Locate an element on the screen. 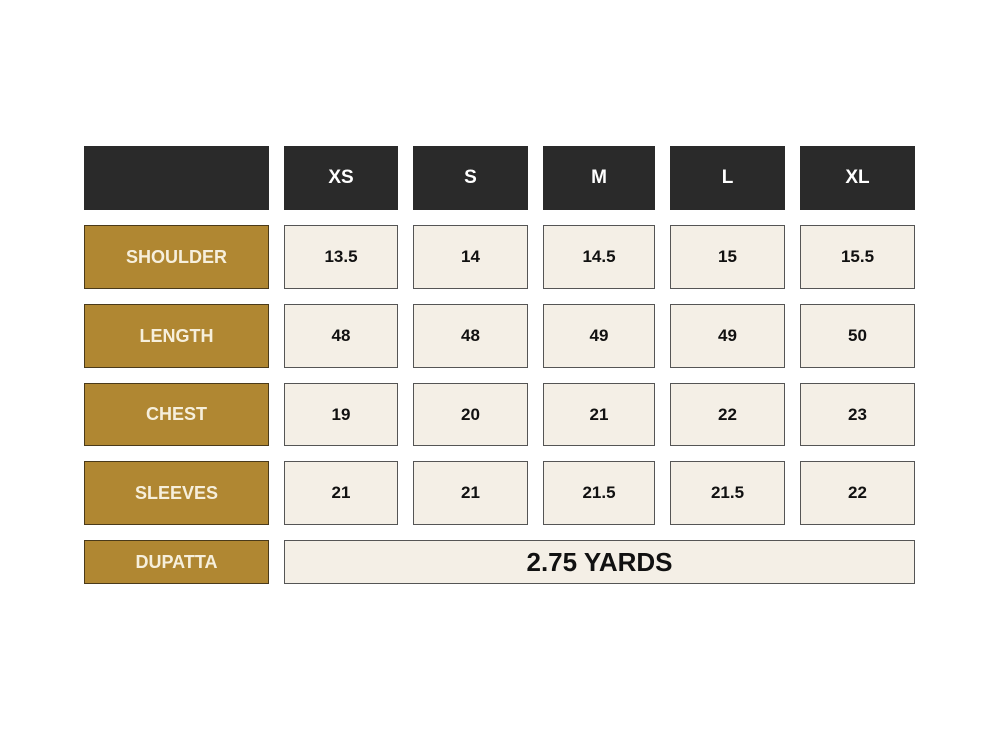 Image resolution: width=1000 pixels, height=750 pixels. measurement-cell: 15 is located at coordinates (727, 257).